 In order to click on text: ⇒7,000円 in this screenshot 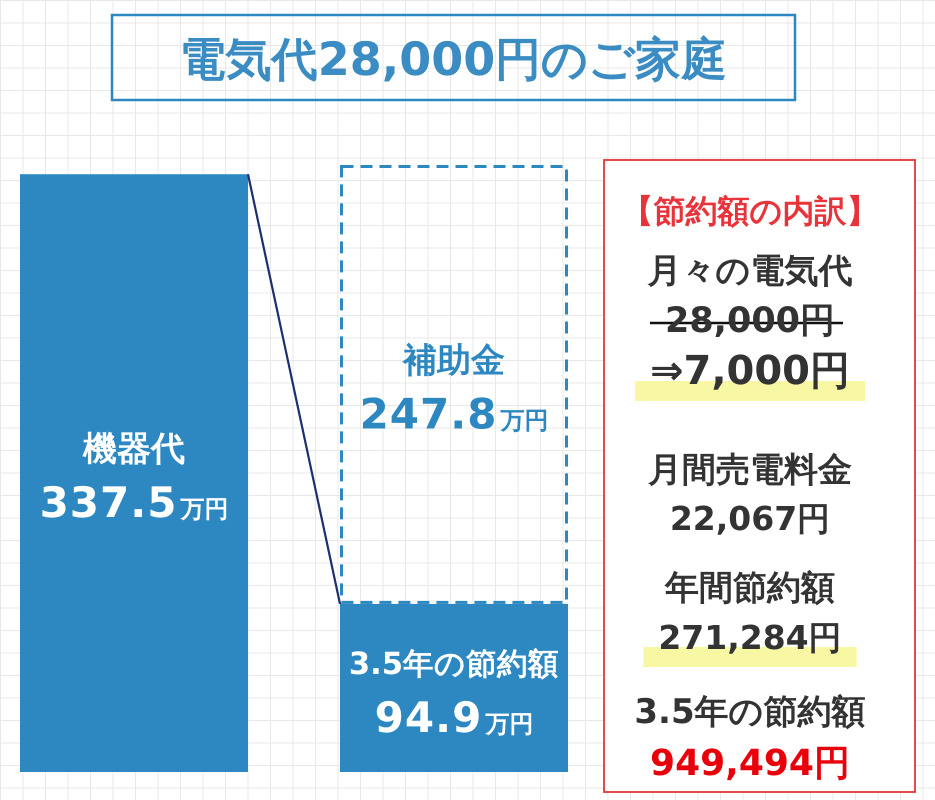, I will do `click(750, 371)`.